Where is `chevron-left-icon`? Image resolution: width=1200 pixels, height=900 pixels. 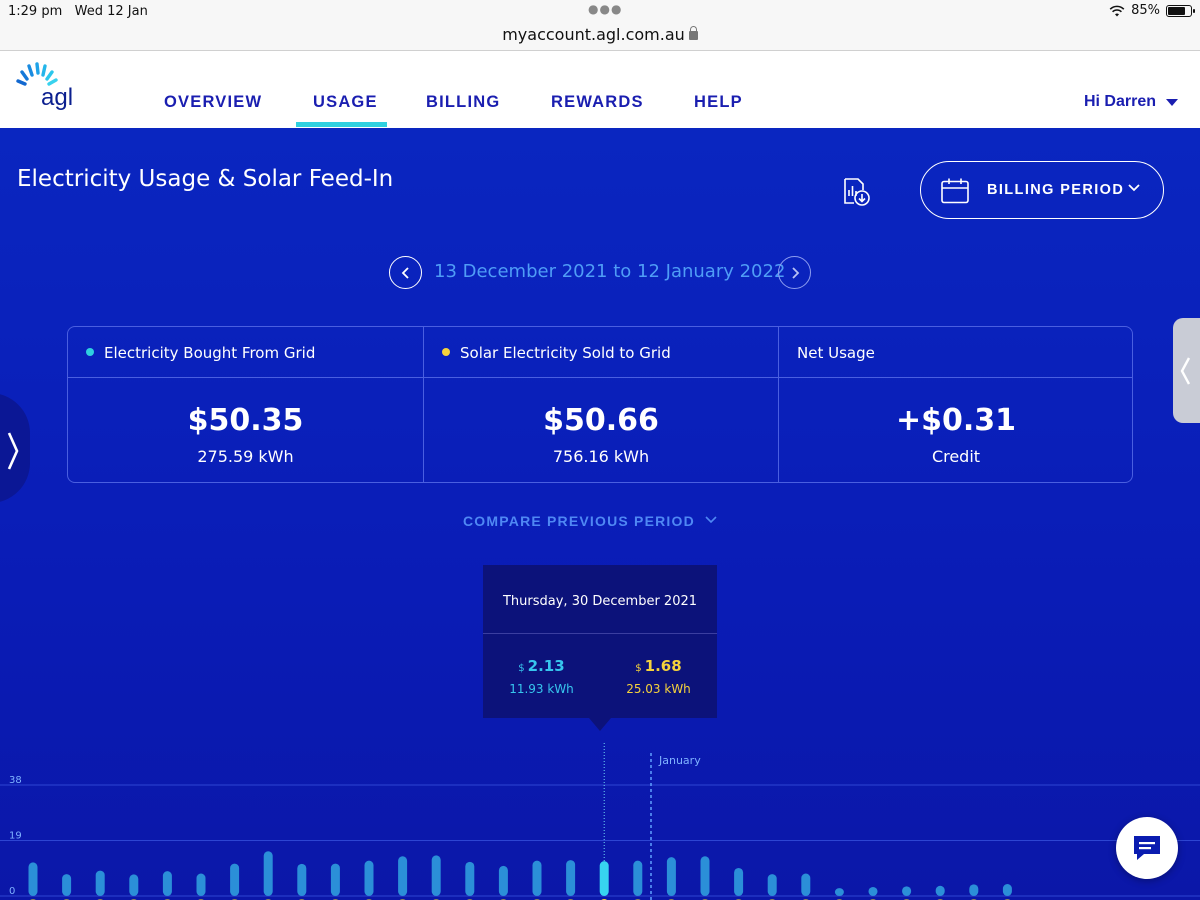
chevron-left-icon is located at coordinates (1185, 371).